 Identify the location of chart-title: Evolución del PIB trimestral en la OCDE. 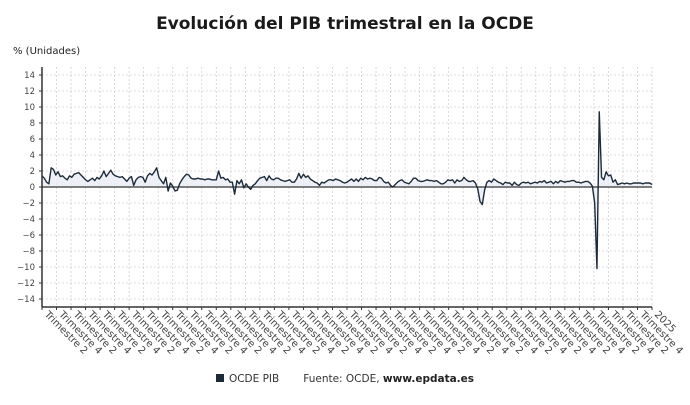
(345, 24).